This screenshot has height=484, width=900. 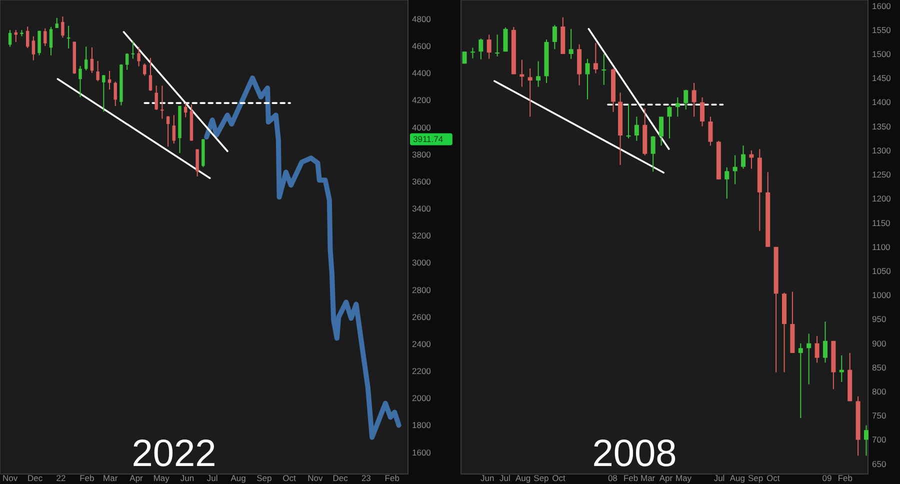 What do you see at coordinates (882, 271) in the screenshot?
I see `y-tick-label: 1050` at bounding box center [882, 271].